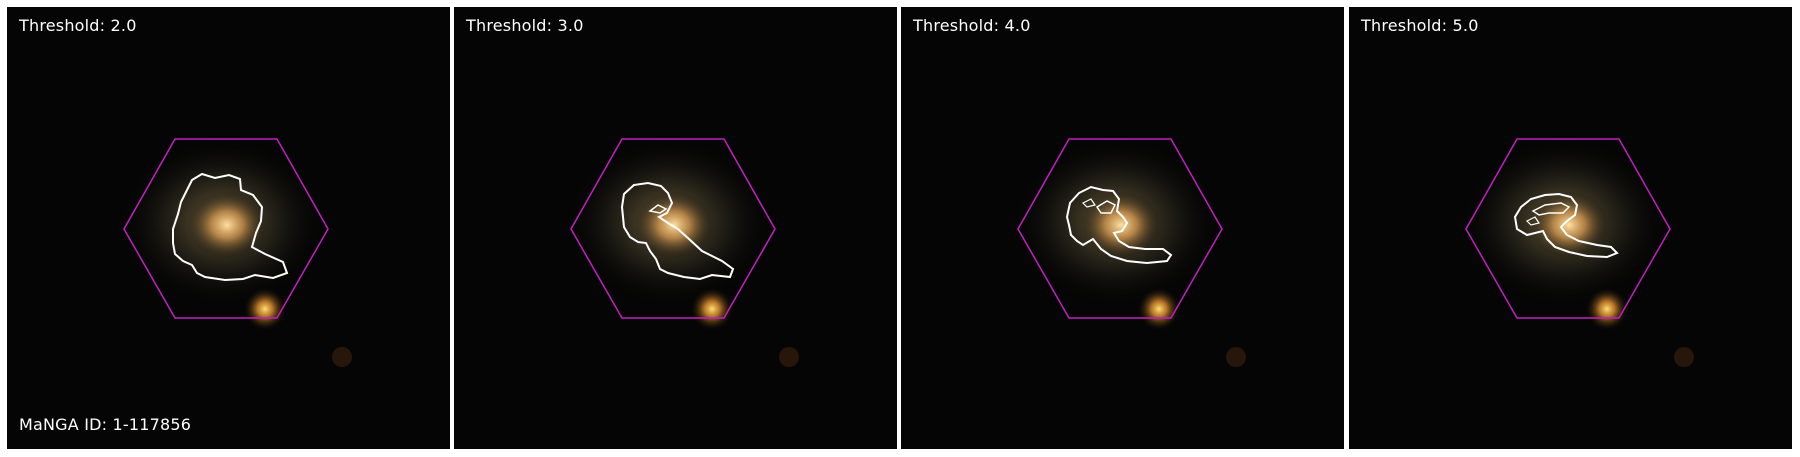 The image size is (1800, 457). Describe the element at coordinates (972, 25) in the screenshot. I see `threshold-label: Threshold: 4.0` at that location.